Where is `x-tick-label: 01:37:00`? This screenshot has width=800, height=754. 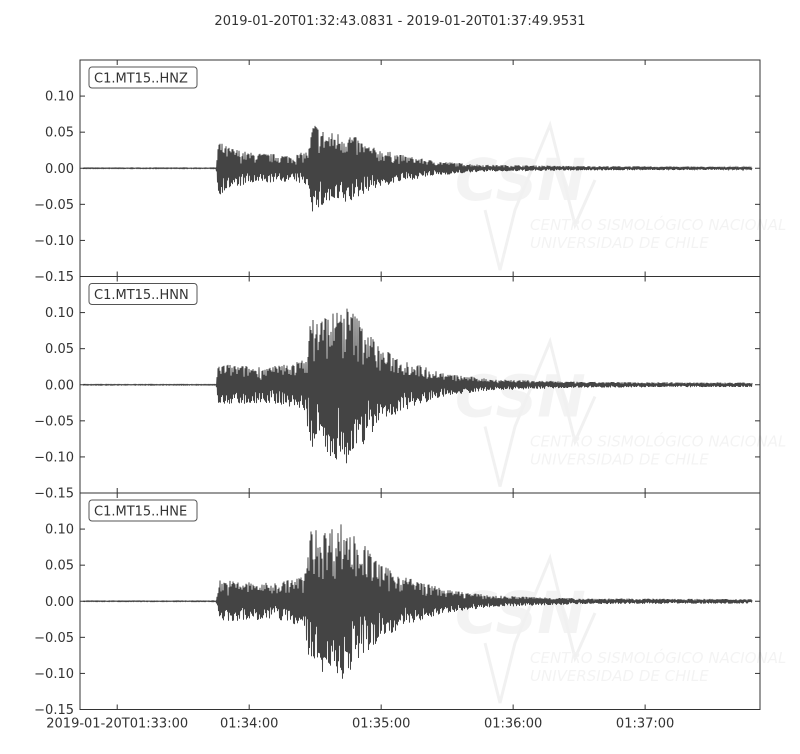 x-tick-label: 01:37:00 is located at coordinates (645, 724).